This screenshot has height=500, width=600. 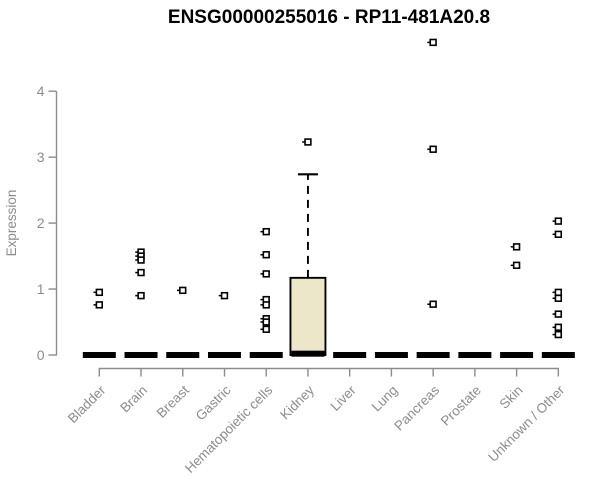 What do you see at coordinates (385, 399) in the screenshot?
I see `x-tick-label: Lung` at bounding box center [385, 399].